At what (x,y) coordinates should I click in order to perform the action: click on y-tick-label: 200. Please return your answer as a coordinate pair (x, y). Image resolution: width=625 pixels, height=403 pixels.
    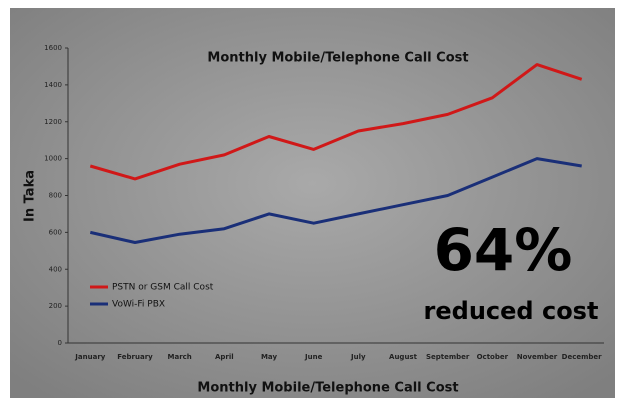
    Looking at the image, I should click on (55, 306).